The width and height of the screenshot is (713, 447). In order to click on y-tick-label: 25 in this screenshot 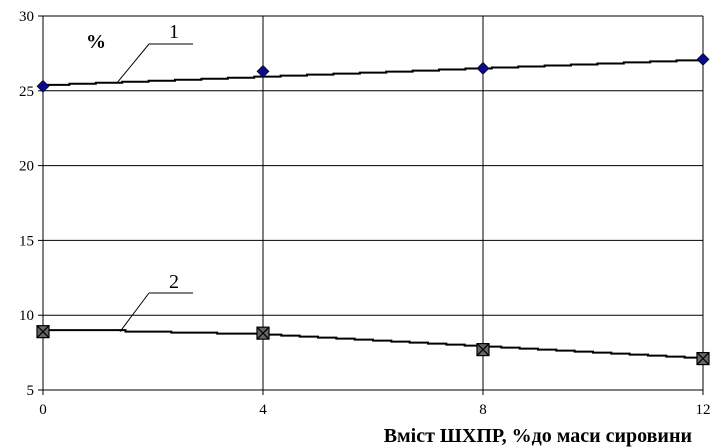, I will do `click(26, 92)`.